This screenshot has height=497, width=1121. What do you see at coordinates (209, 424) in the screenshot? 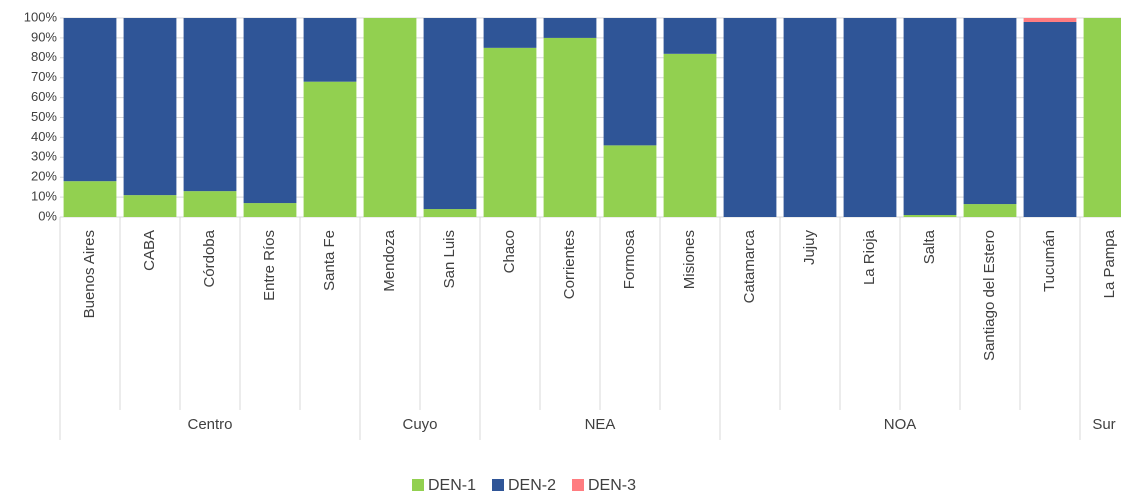
I see `group-label: Centro` at bounding box center [209, 424].